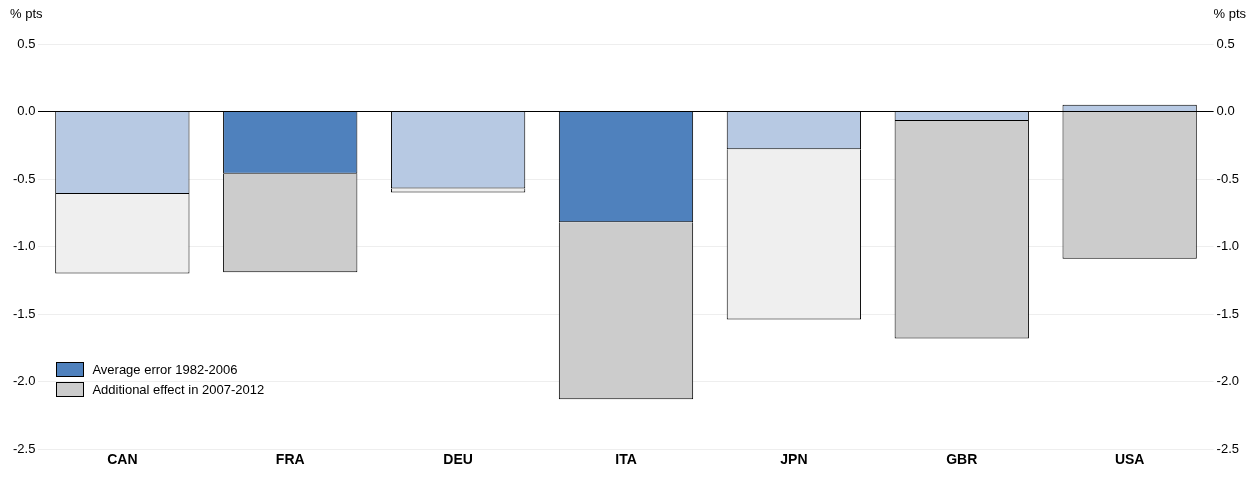  I want to click on y-axis-title: % pts, so click(27, 14).